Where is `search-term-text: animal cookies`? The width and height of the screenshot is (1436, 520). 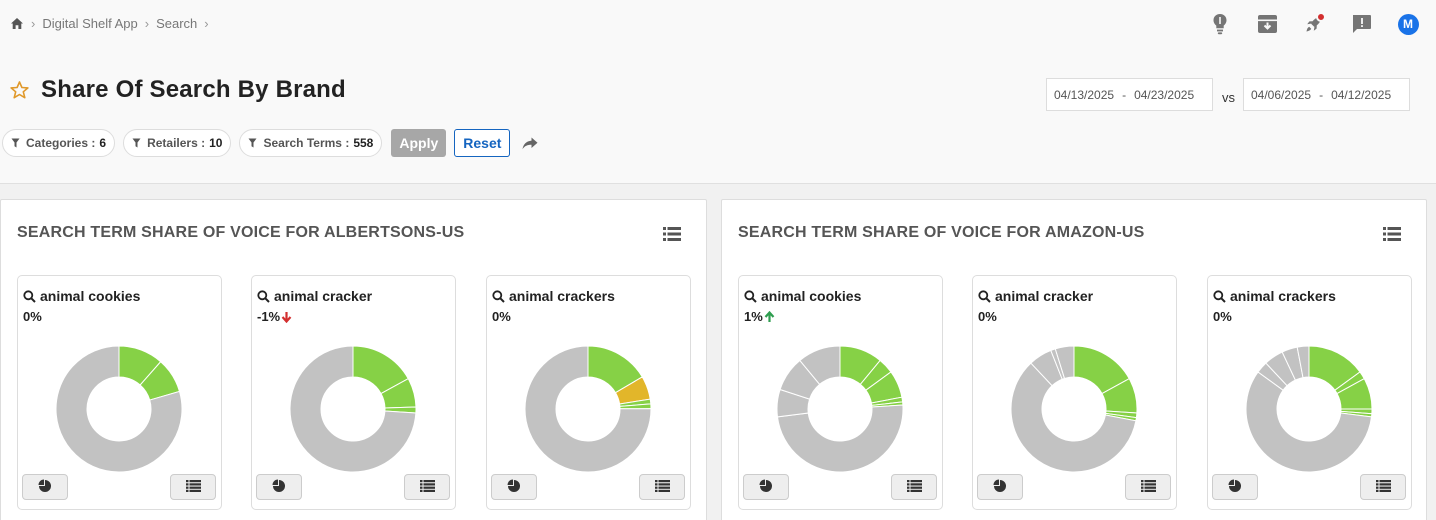
search-term-text: animal cookies is located at coordinates (90, 296).